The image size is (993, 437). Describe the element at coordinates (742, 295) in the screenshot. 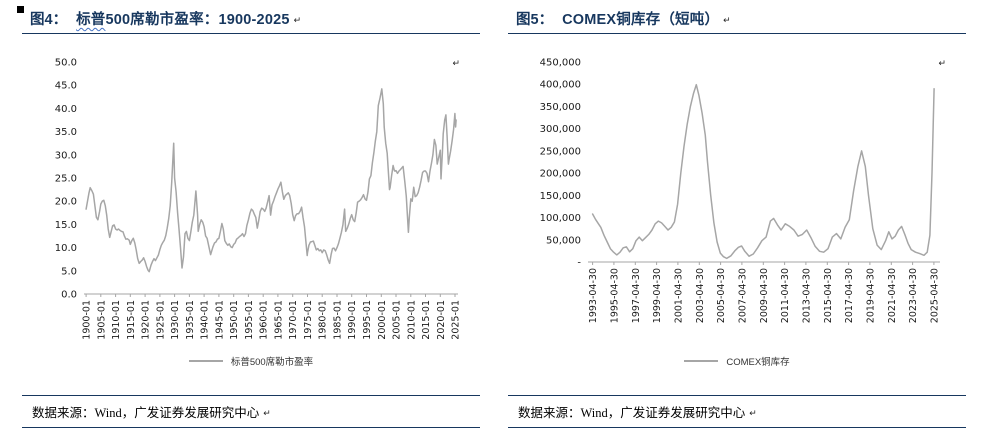

I see `svg-text: 2007-04-30` at that location.